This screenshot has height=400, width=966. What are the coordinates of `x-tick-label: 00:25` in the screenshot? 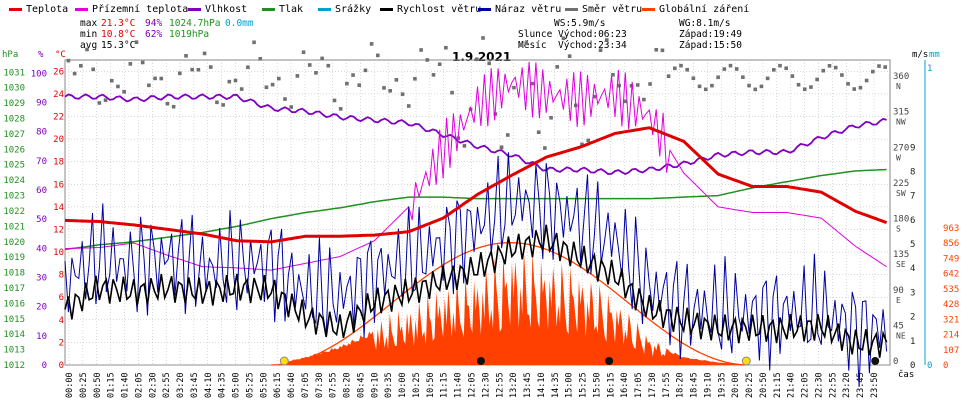 It's located at (84, 385).